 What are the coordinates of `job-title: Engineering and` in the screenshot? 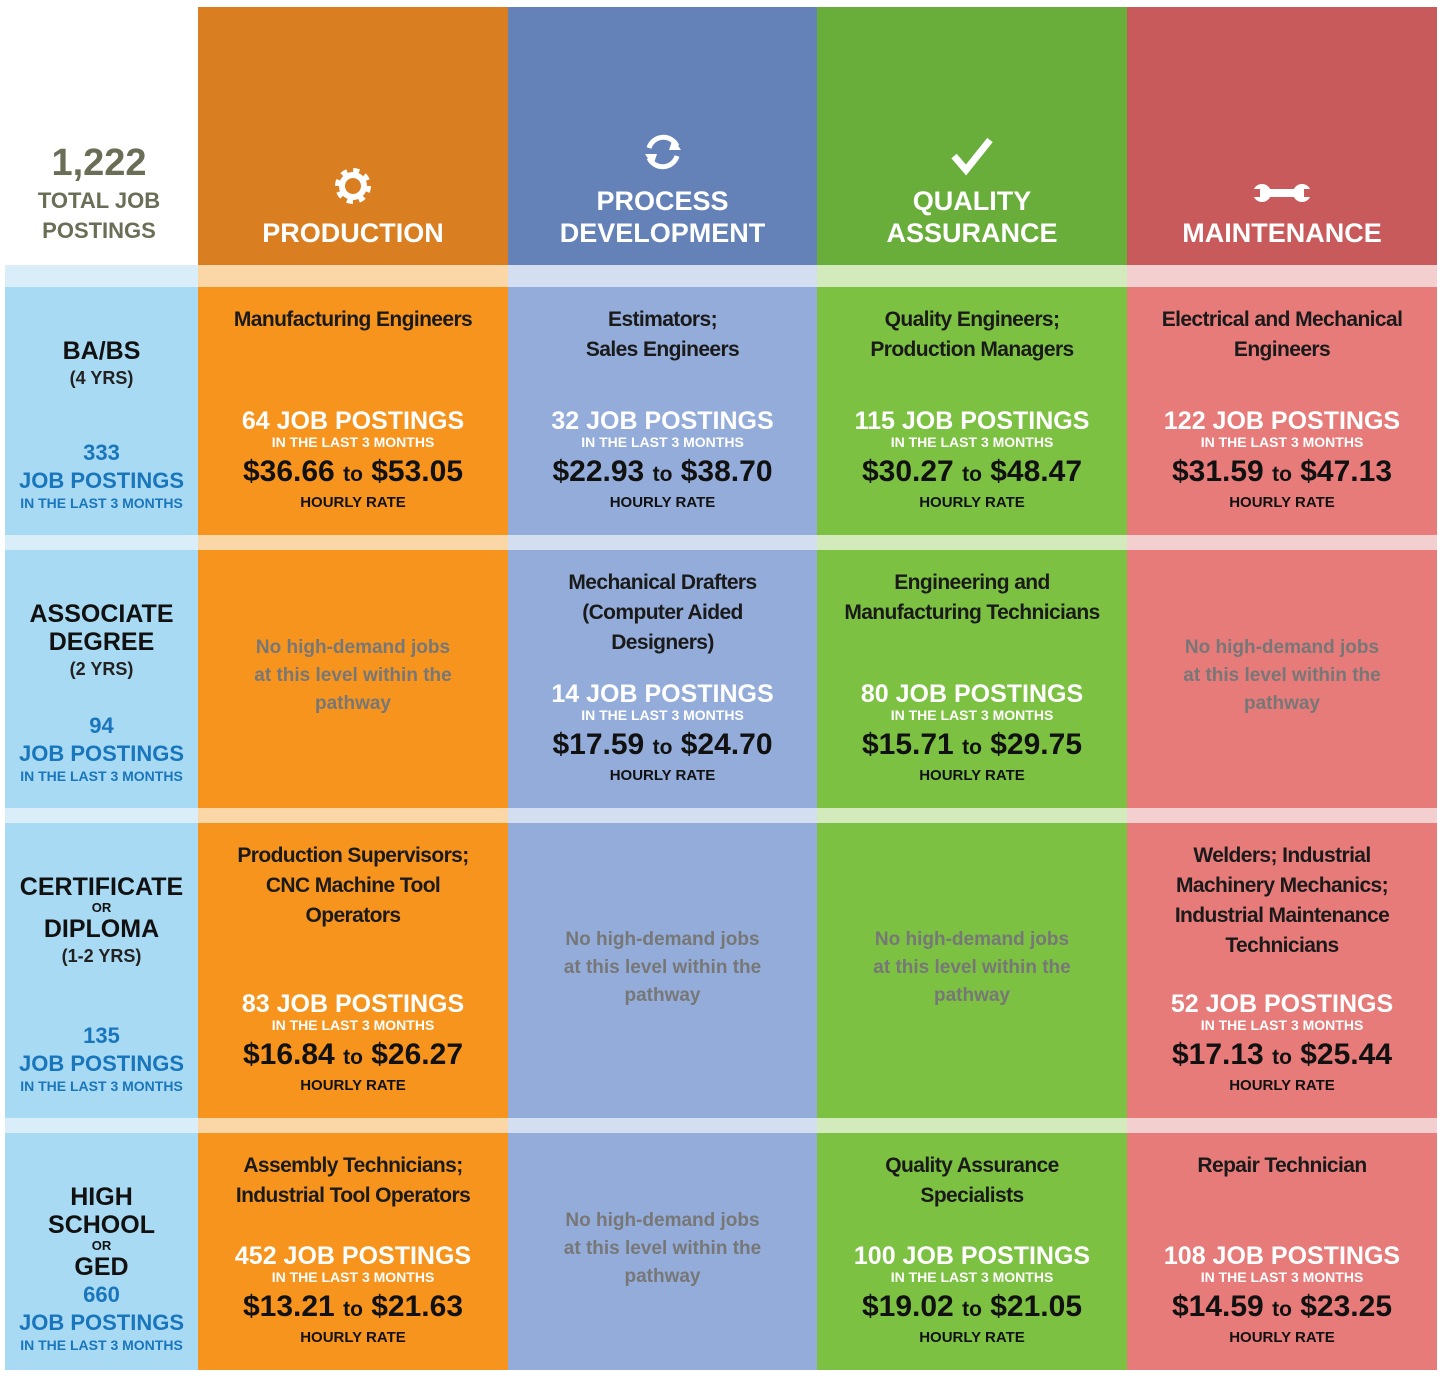 It's located at (972, 582).